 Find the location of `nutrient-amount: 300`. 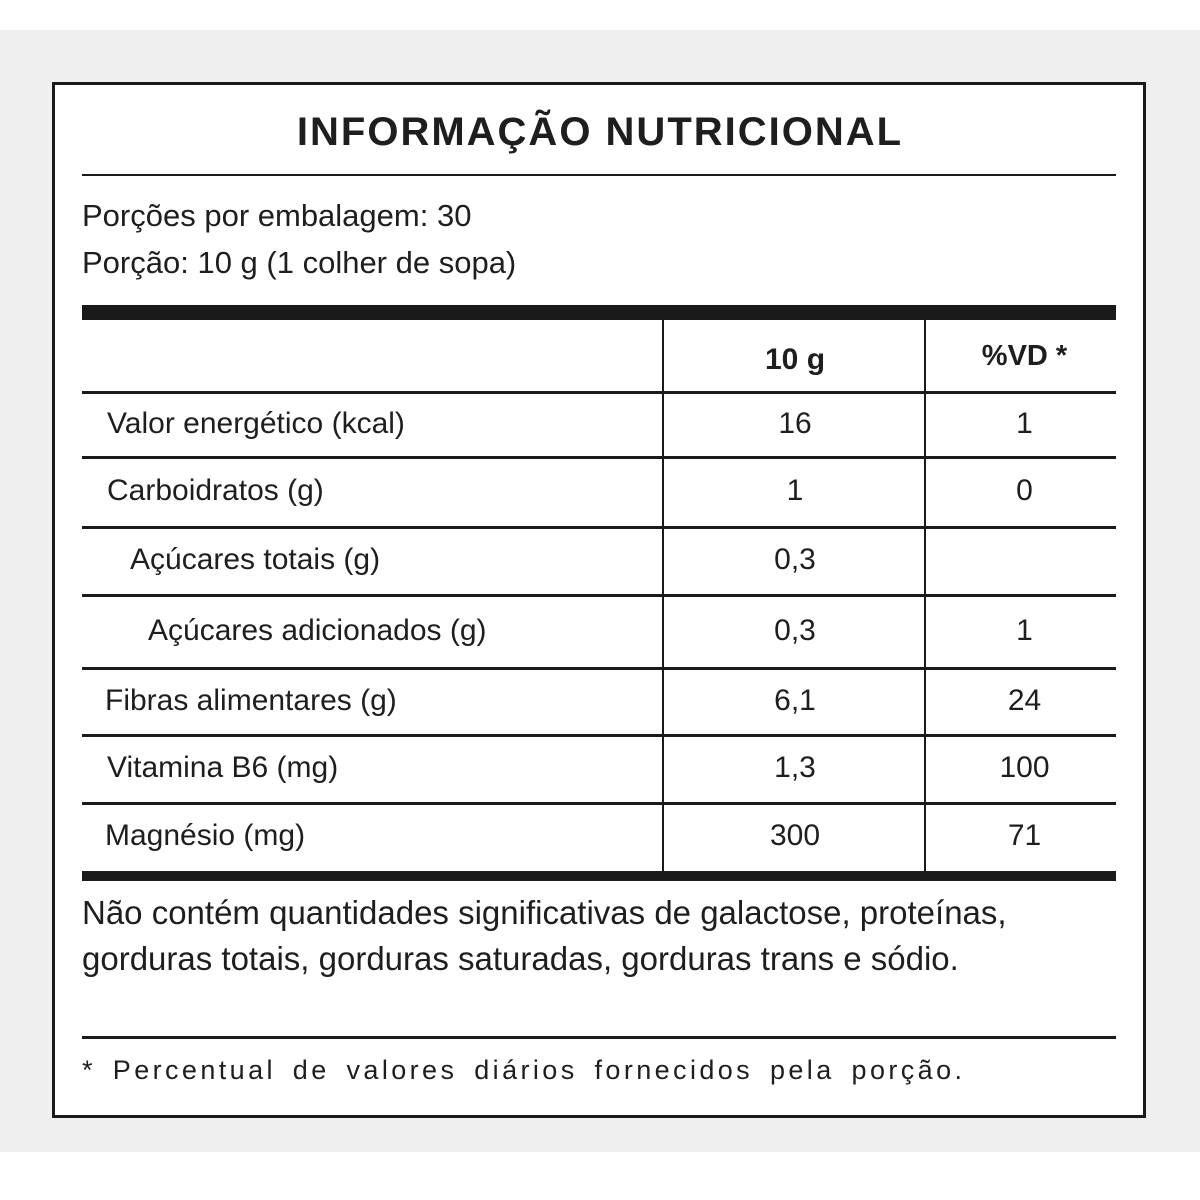

nutrient-amount: 300 is located at coordinates (795, 835).